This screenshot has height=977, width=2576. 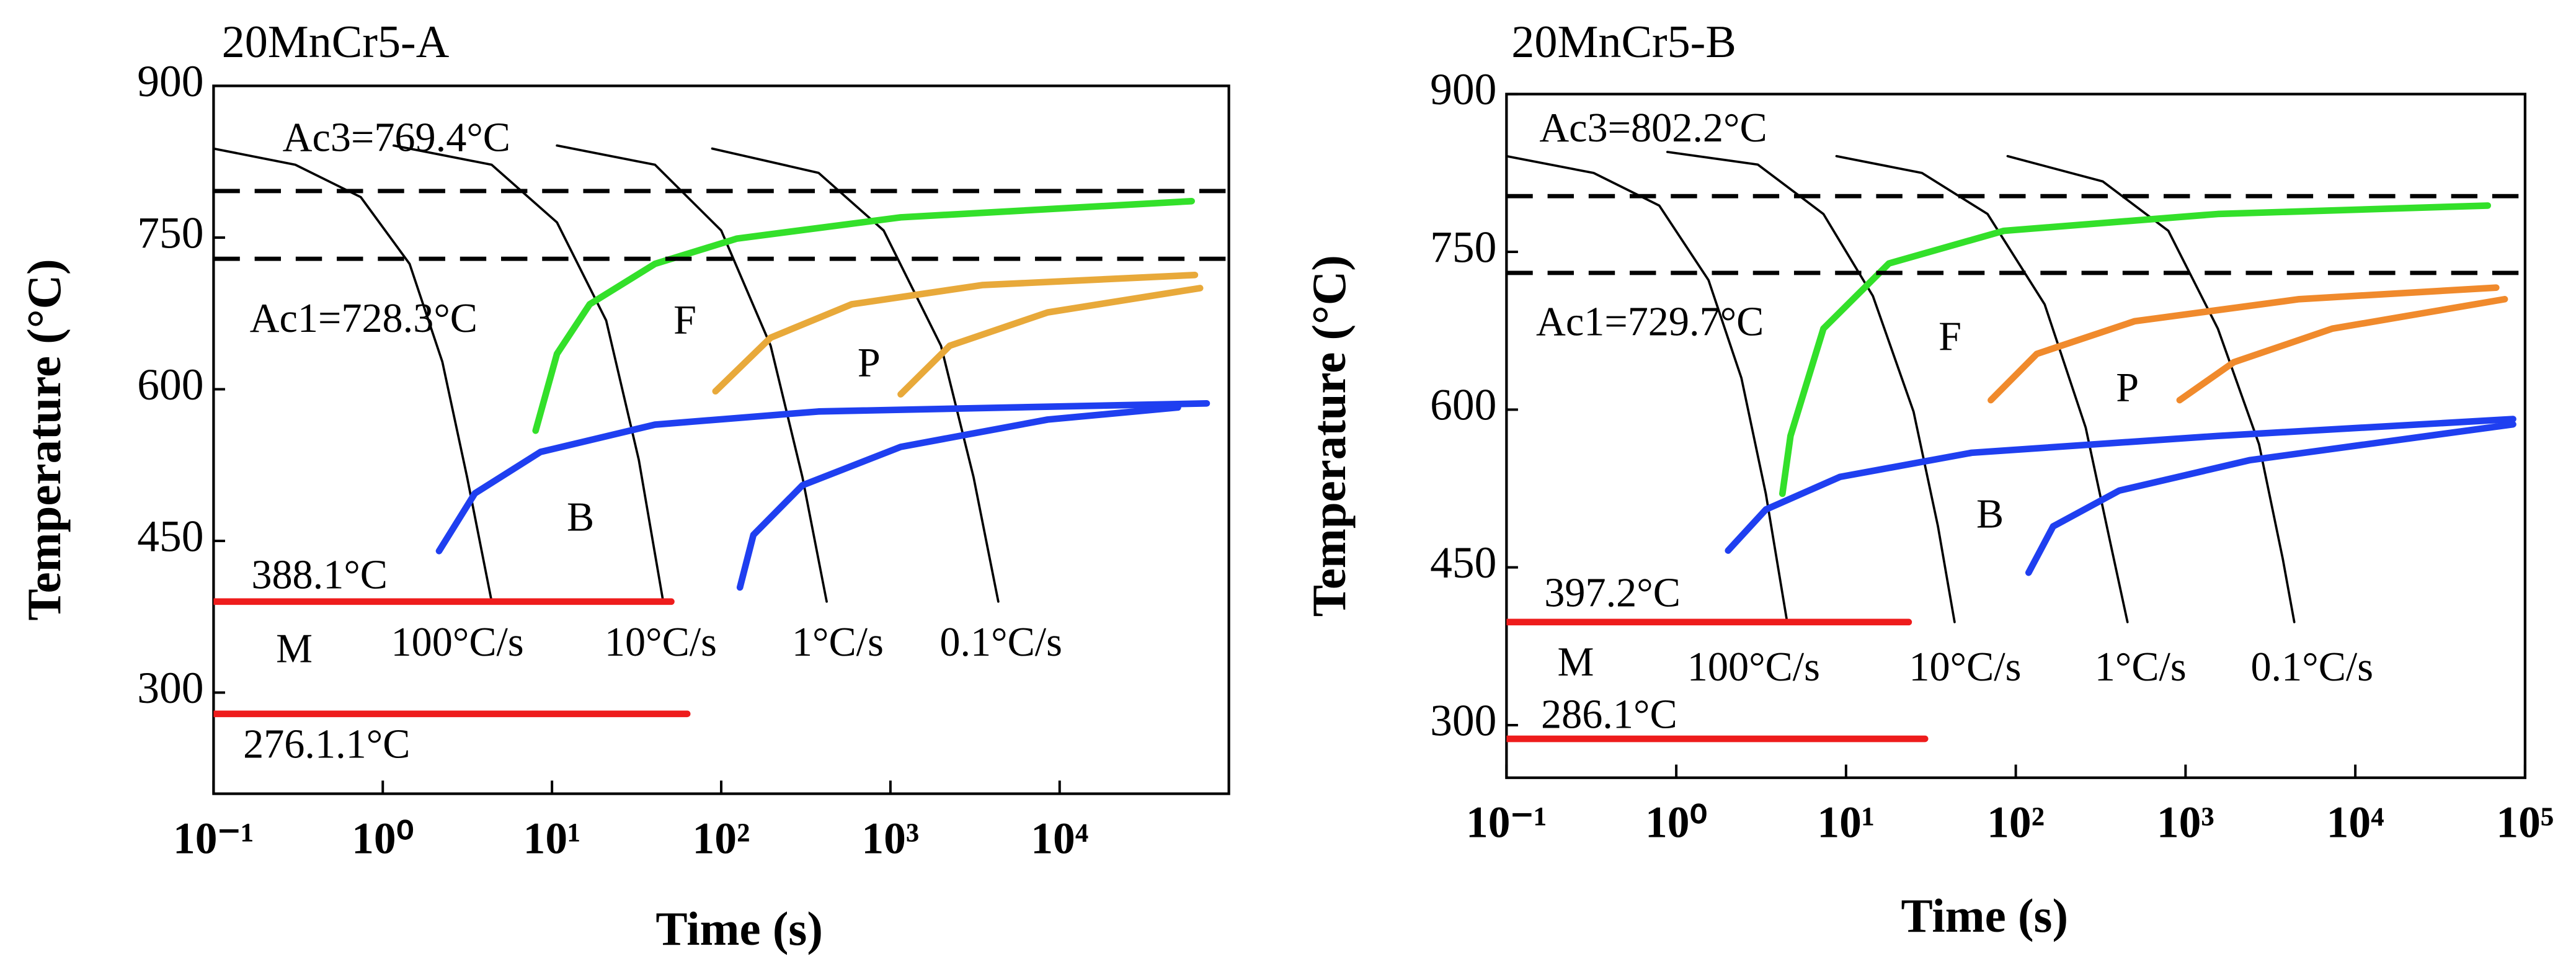 What do you see at coordinates (319, 574) in the screenshot?
I see `annotation: 388.1°C` at bounding box center [319, 574].